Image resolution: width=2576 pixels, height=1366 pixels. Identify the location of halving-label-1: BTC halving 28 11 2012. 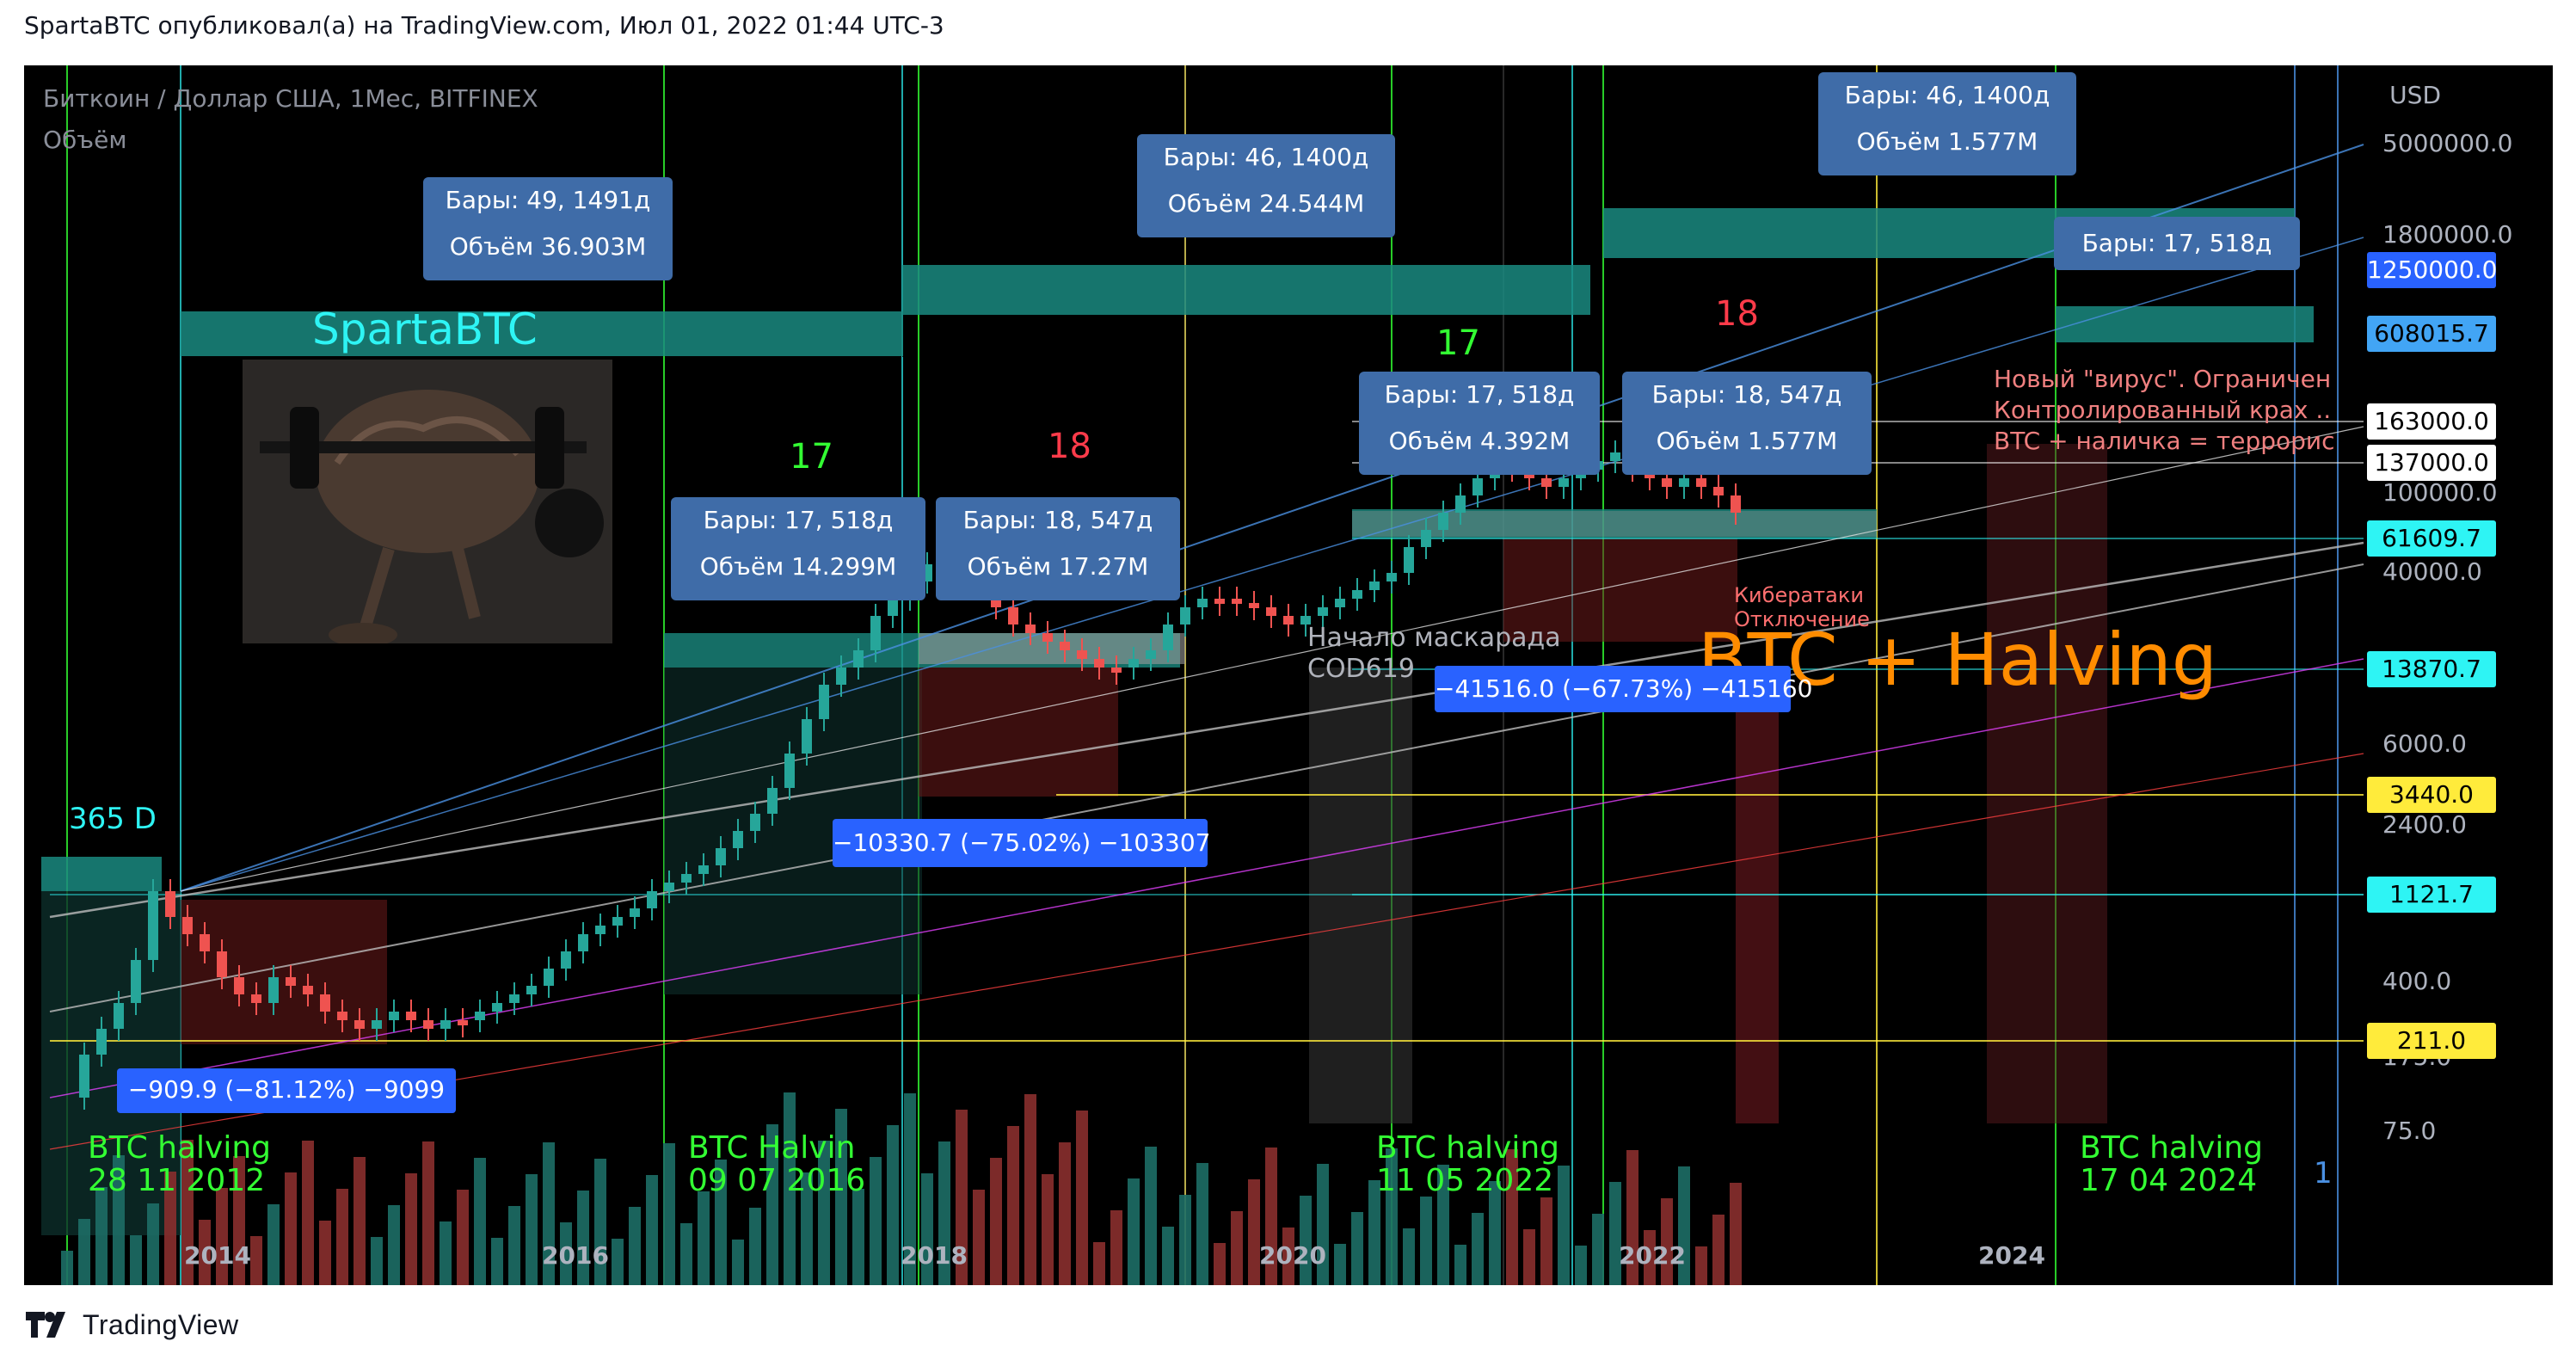
(179, 1164).